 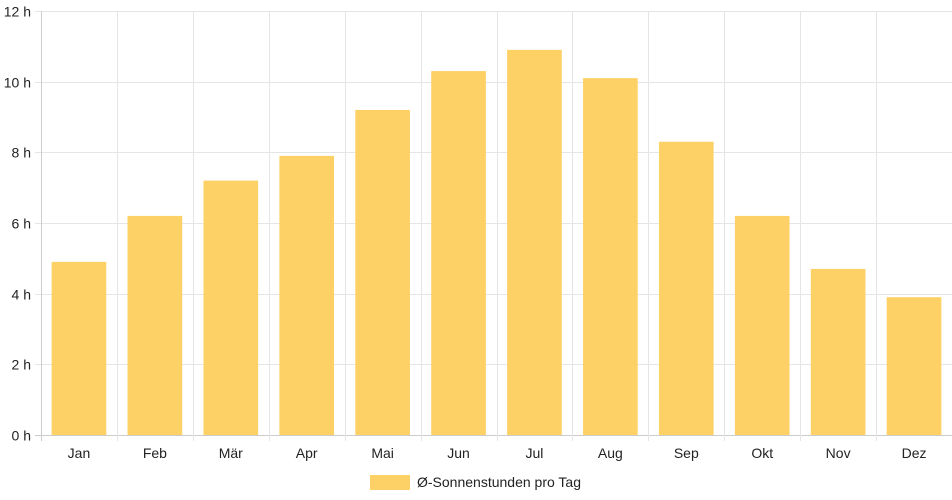 What do you see at coordinates (686, 288) in the screenshot?
I see `bar-sep` at bounding box center [686, 288].